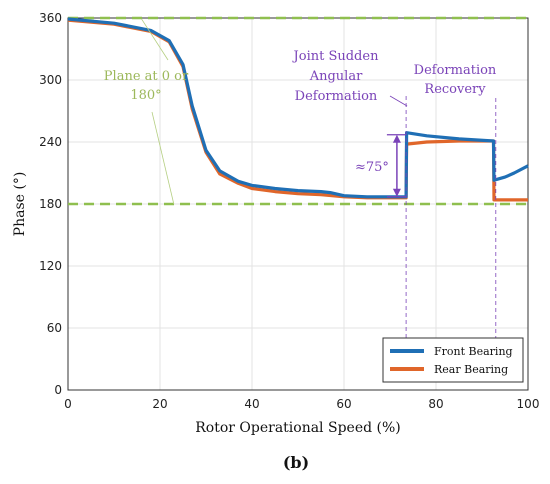 Image resolution: width=550 pixels, height=484 pixels. I want to click on legend: Front Bearing Rear Bearing, so click(453, 360).